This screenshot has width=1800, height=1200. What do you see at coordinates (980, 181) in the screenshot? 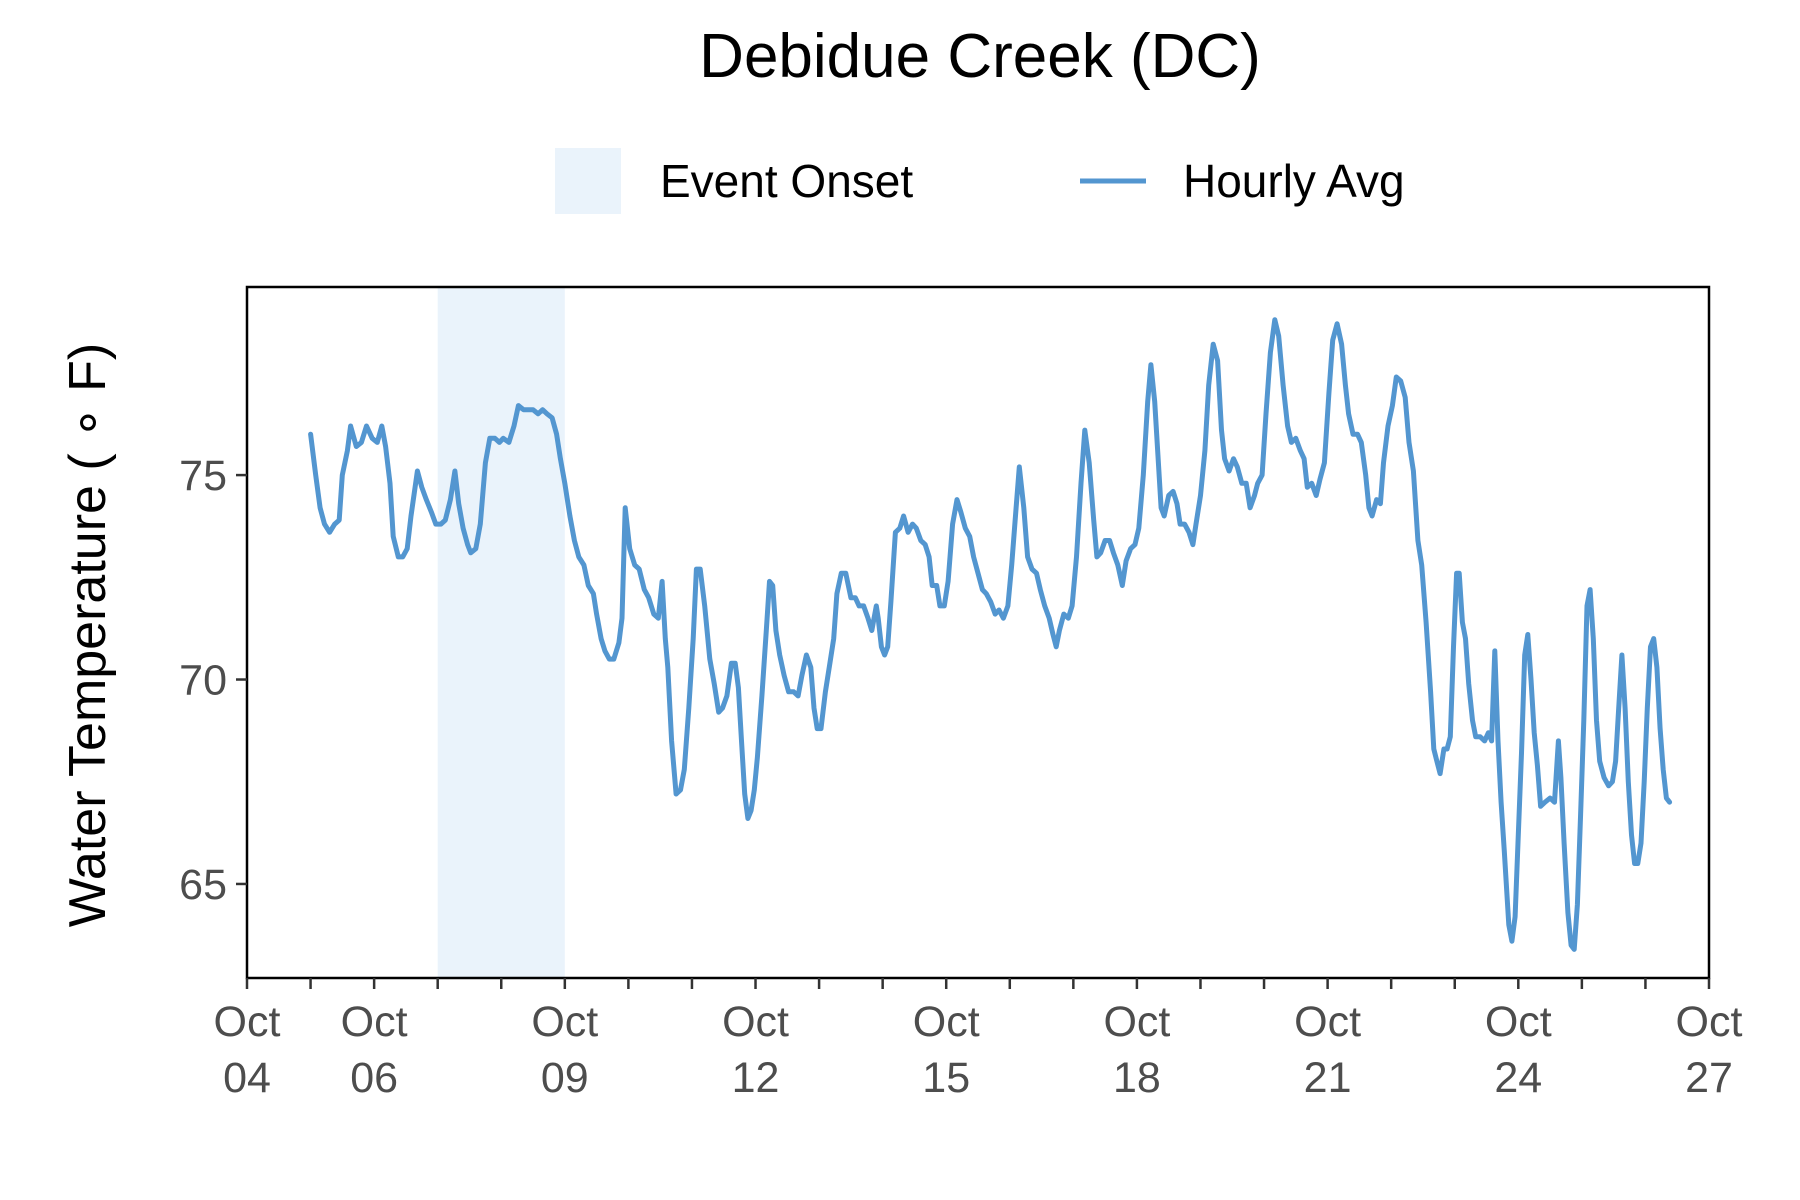
I see `legend: Event Onset Hourly Avg` at bounding box center [980, 181].